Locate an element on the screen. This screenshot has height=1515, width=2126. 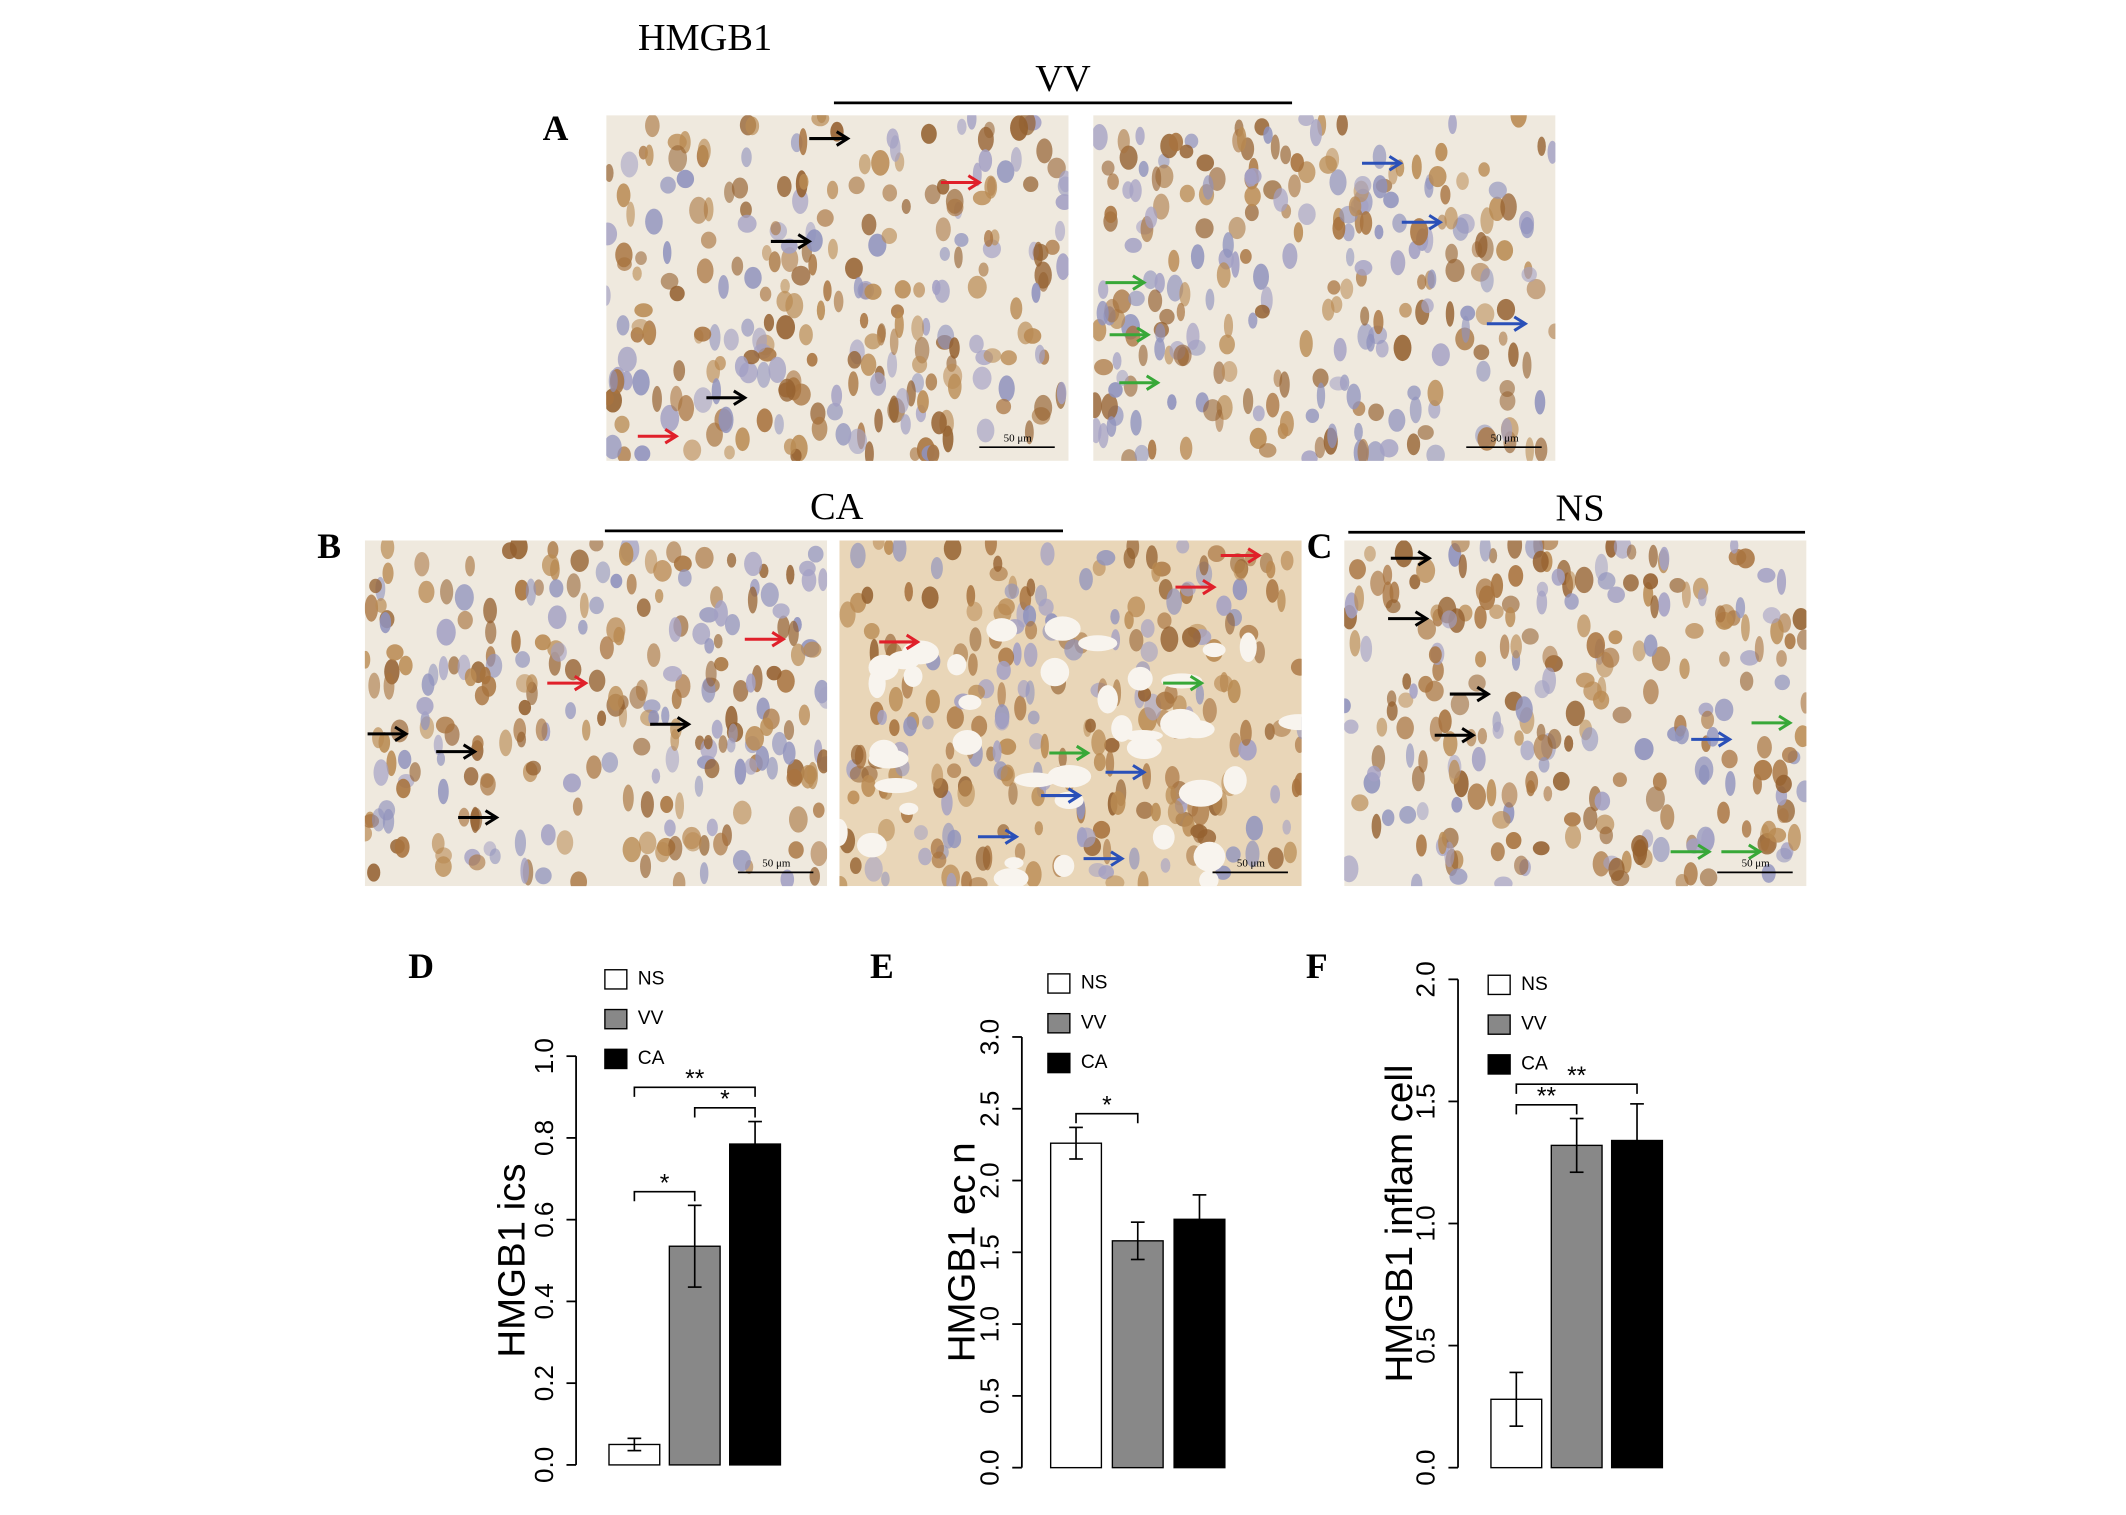
chart-title: F is located at coordinates (1317, 966).